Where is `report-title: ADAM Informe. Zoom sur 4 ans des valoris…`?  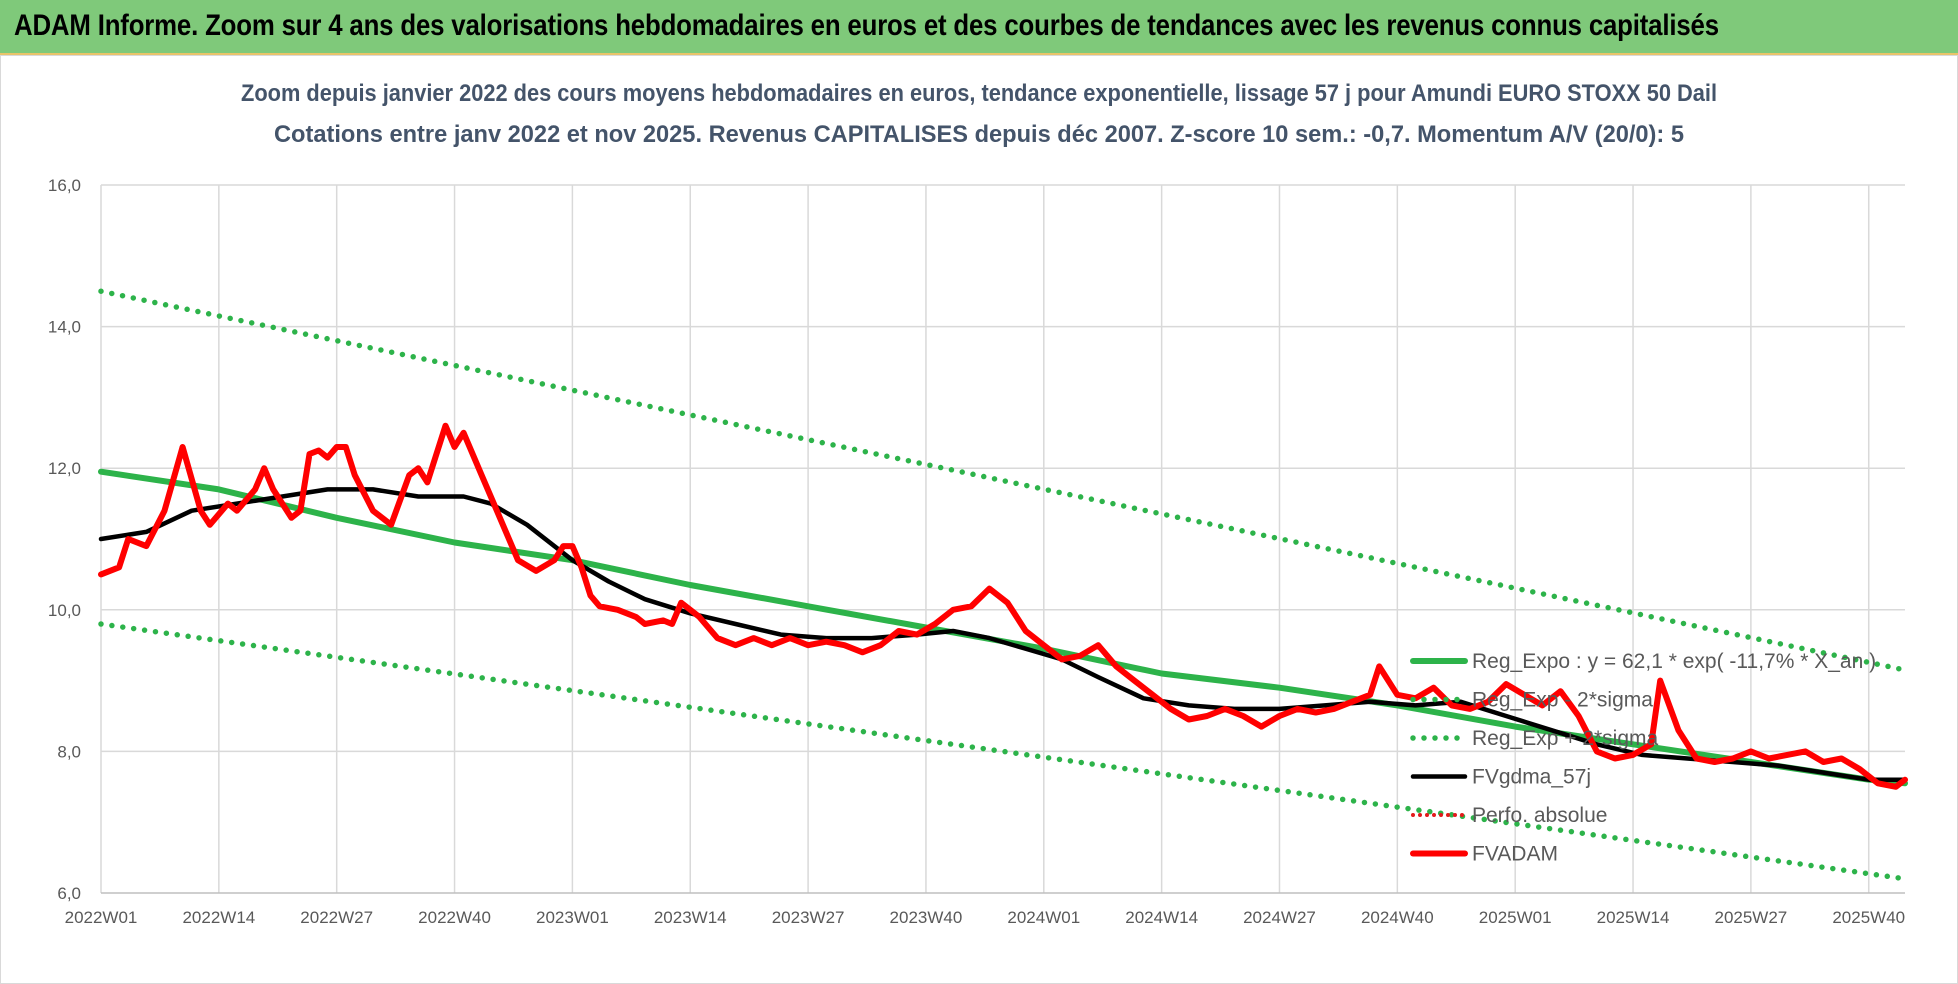 report-title: ADAM Informe. Zoom sur 4 ans des valoris… is located at coordinates (866, 25).